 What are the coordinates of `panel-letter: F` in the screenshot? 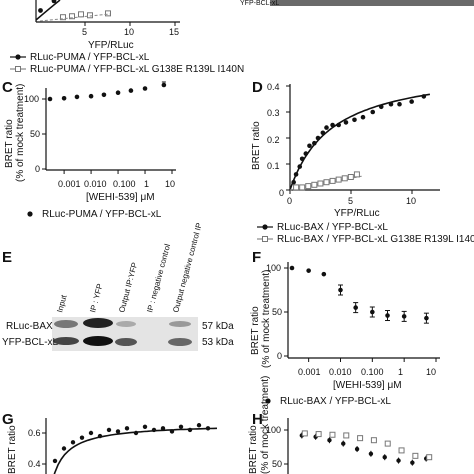 It's located at (256, 257).